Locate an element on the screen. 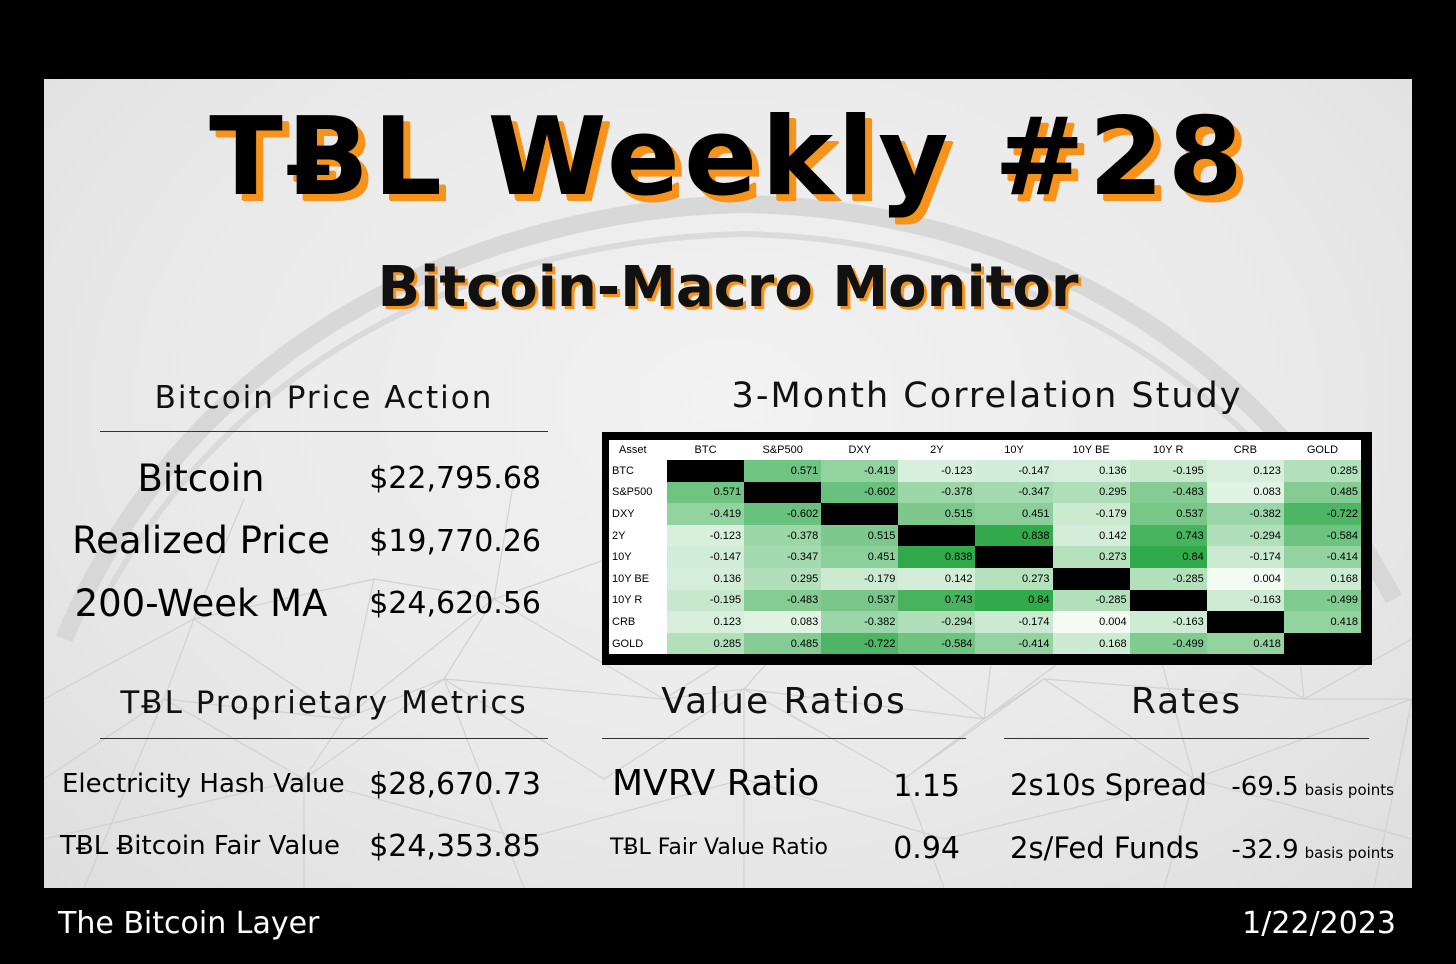 The height and width of the screenshot is (964, 1456). fed-funds-label: 2s/Fed Funds is located at coordinates (1105, 848).